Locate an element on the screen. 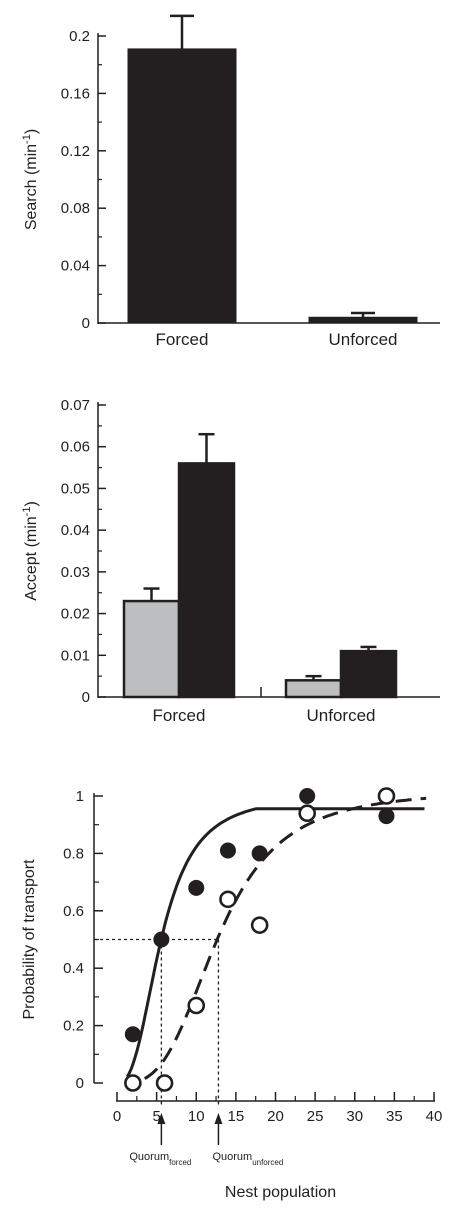 This screenshot has width=449, height=1214. x-tick-label: 0 is located at coordinates (117, 1116).